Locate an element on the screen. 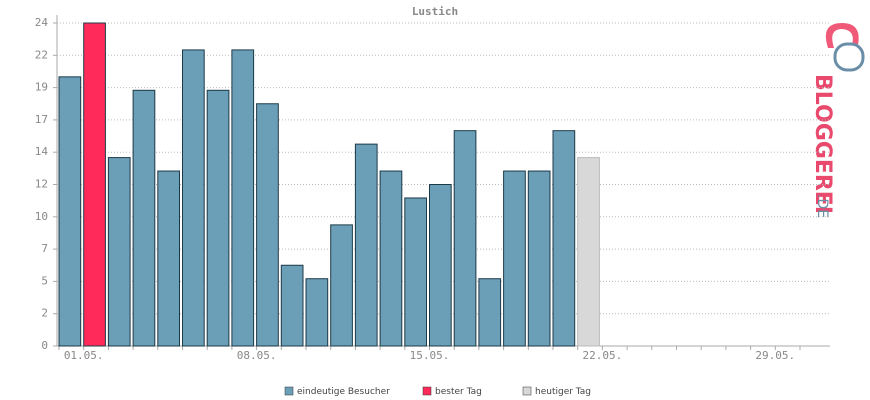 This screenshot has height=400, width=870. logo-text: .DE is located at coordinates (822, 206).